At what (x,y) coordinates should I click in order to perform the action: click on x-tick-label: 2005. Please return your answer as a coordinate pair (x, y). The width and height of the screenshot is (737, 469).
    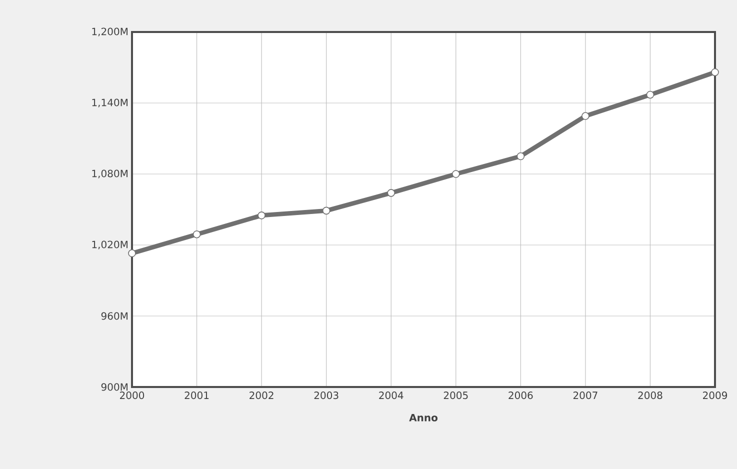
    Looking at the image, I should click on (456, 396).